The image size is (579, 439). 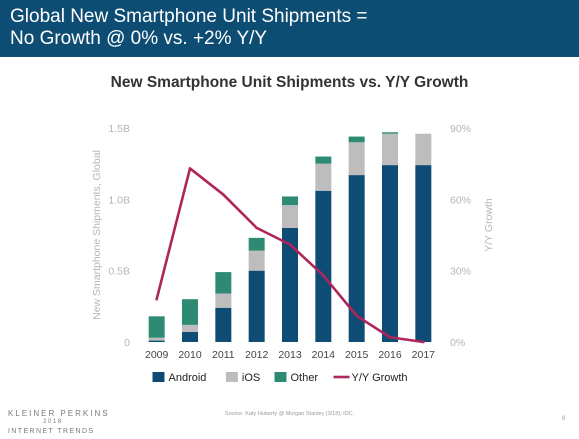 What do you see at coordinates (256, 306) in the screenshot?
I see `bar-android-2012` at bounding box center [256, 306].